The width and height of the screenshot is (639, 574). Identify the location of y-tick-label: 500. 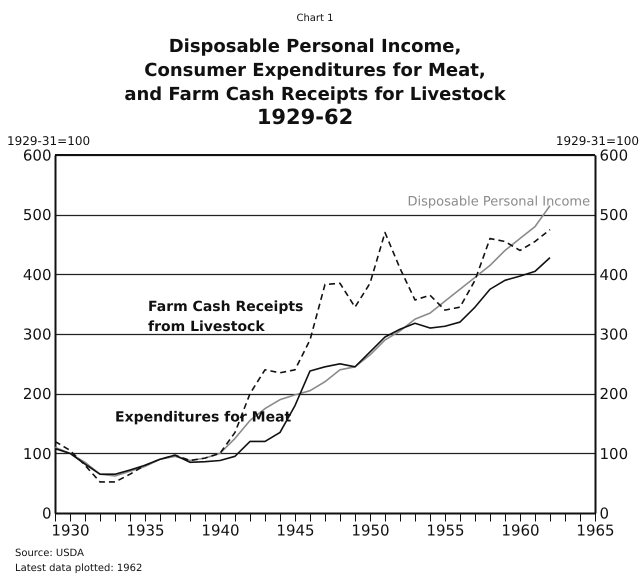
(37, 215).